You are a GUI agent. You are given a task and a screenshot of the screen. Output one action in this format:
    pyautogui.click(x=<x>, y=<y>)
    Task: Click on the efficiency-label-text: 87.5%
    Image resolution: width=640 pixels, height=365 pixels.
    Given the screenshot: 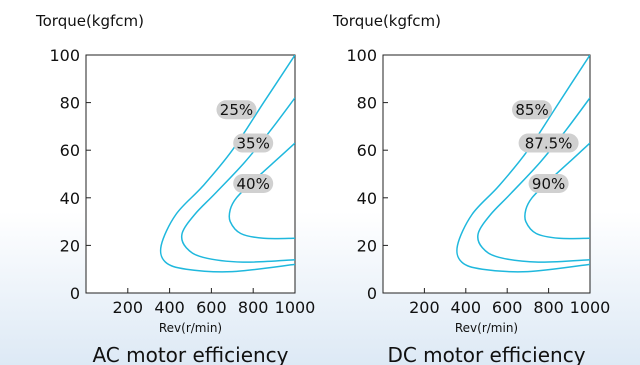 What is the action you would take?
    pyautogui.click(x=549, y=144)
    